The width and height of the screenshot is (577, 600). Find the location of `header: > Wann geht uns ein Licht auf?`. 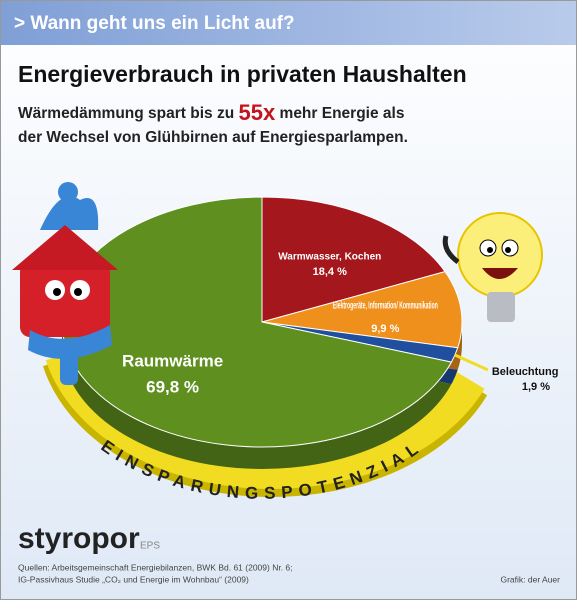

header: > Wann geht uns ein Licht auf? is located at coordinates (154, 23).